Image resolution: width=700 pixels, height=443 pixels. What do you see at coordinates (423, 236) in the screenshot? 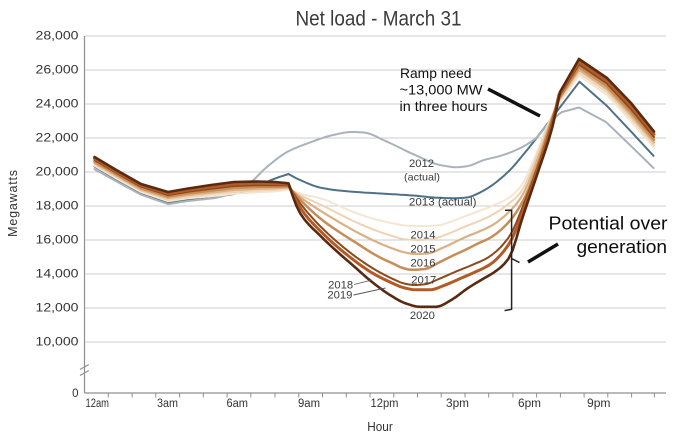
I see `svg-text: 2014` at bounding box center [423, 236].